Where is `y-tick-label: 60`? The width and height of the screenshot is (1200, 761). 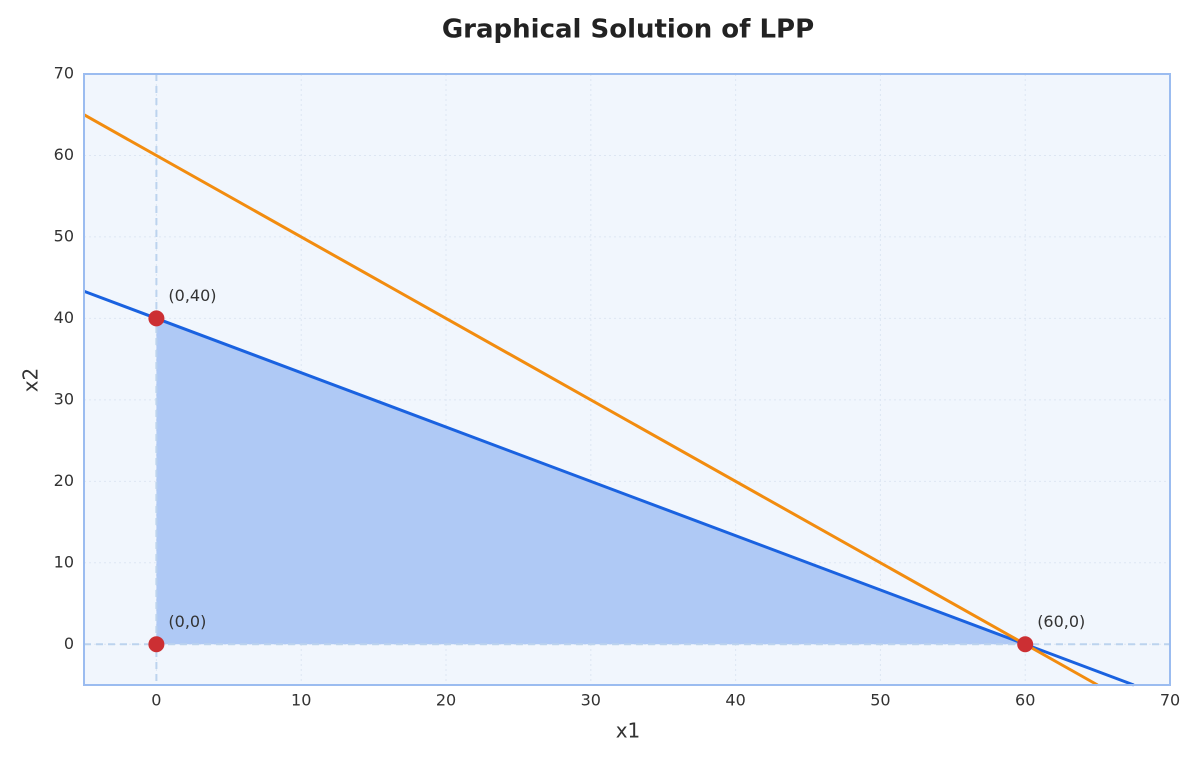
y-tick-label: 60 is located at coordinates (64, 154).